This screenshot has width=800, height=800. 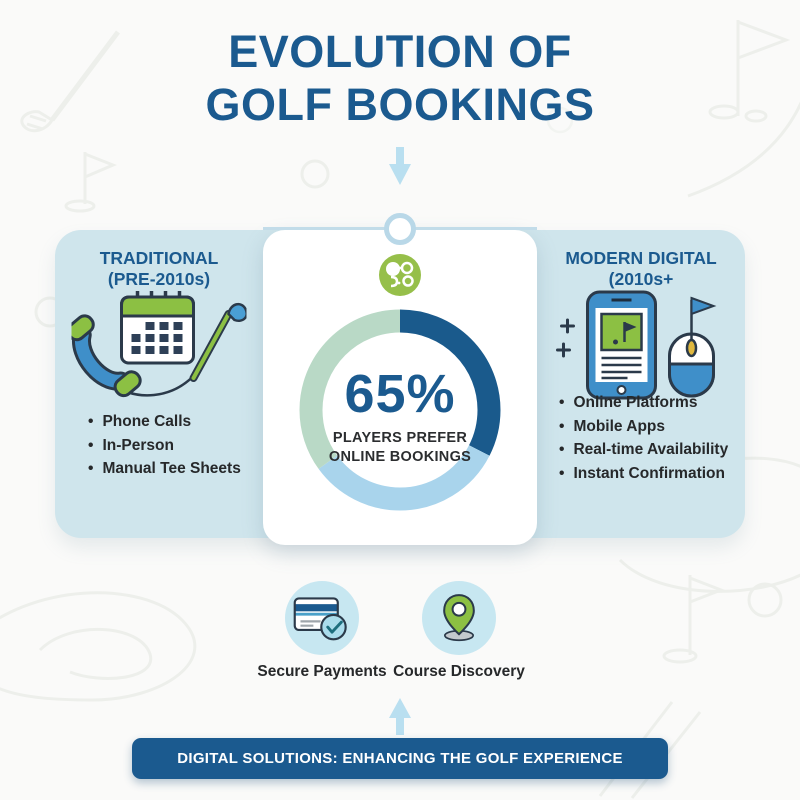 What do you see at coordinates (400, 438) in the screenshot?
I see `stat-label-line1: PLAYERS PREFER` at bounding box center [400, 438].